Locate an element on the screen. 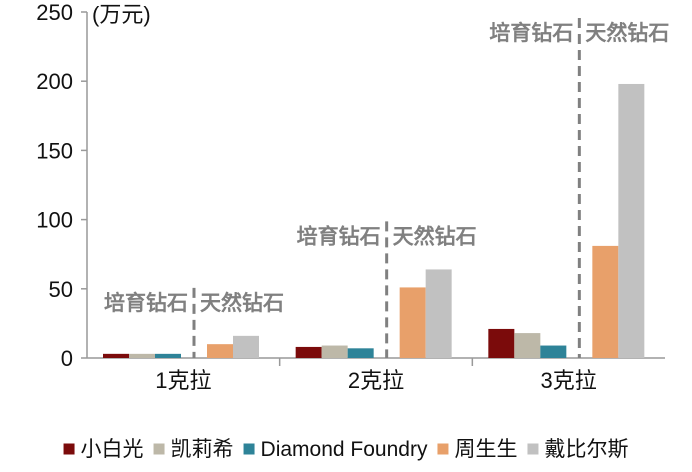 This screenshot has width=692, height=472. y-tick-label: 50 is located at coordinates (61, 289).